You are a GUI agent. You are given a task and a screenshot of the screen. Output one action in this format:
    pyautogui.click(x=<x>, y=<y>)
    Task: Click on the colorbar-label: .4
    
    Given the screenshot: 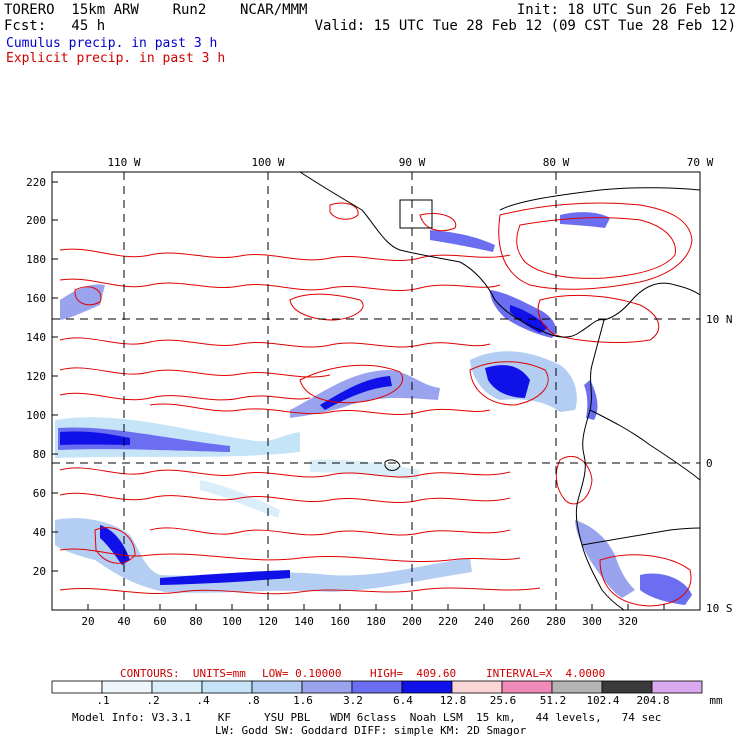 What is the action you would take?
    pyautogui.click(x=203, y=700)
    